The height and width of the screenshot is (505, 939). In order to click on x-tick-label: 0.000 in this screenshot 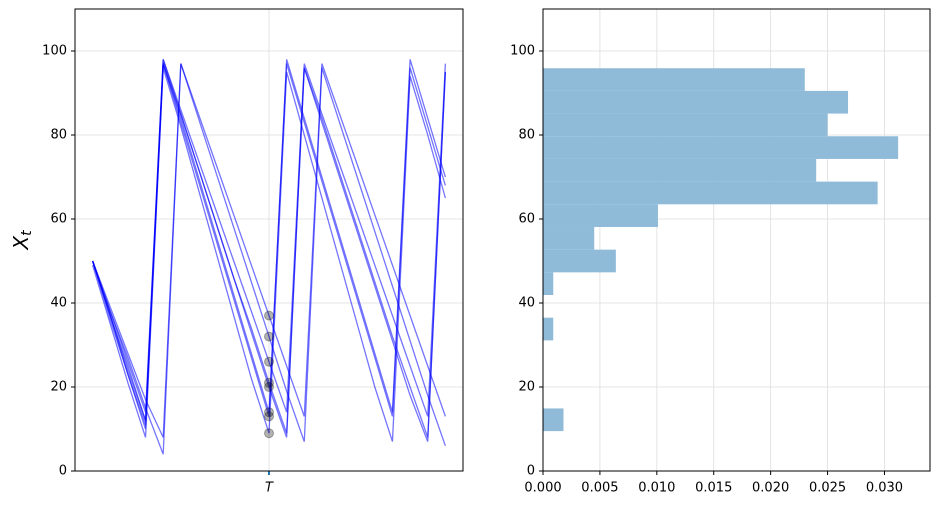, I will do `click(542, 488)`.